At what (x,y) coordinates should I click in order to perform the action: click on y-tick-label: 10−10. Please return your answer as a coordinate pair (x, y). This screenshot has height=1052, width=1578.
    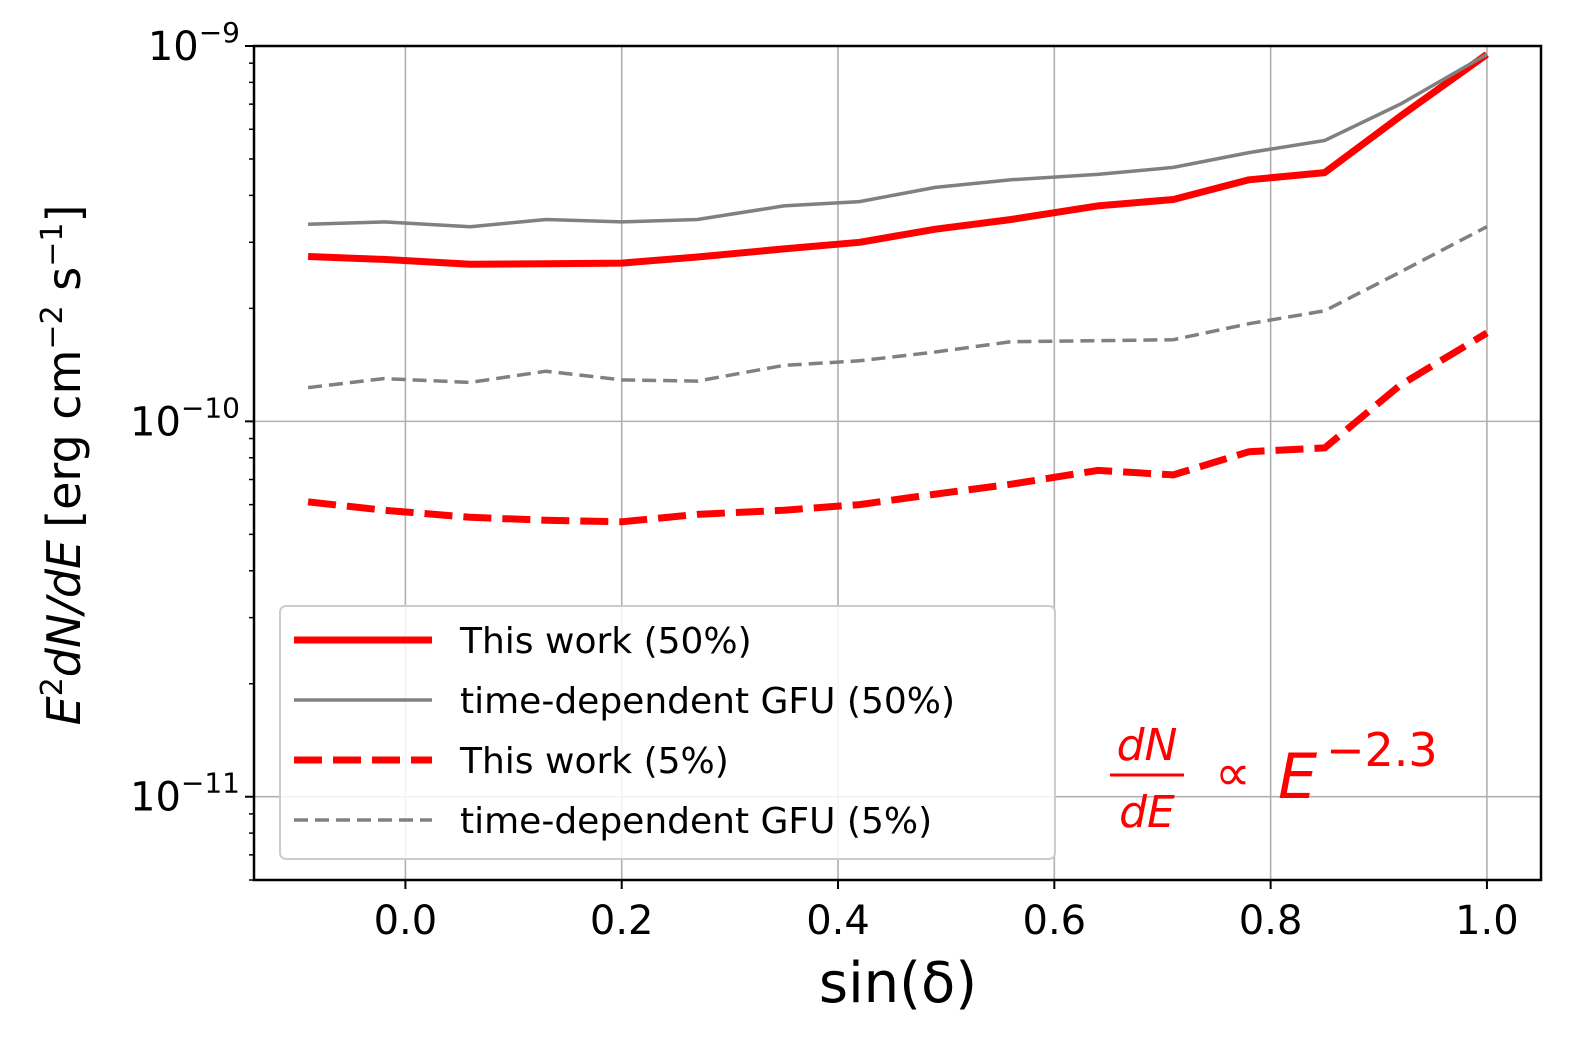
    Looking at the image, I should click on (185, 418).